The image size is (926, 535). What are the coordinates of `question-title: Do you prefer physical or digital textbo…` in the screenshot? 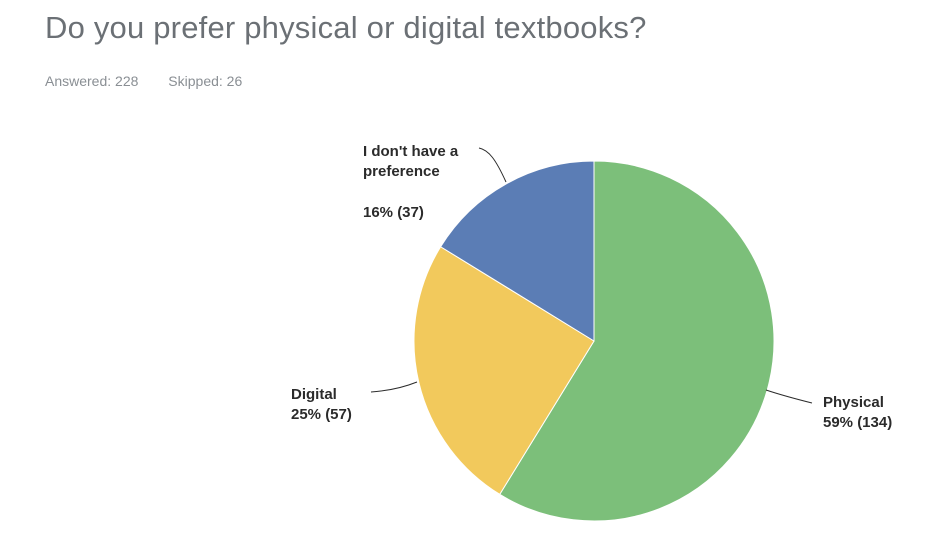 It's located at (346, 27).